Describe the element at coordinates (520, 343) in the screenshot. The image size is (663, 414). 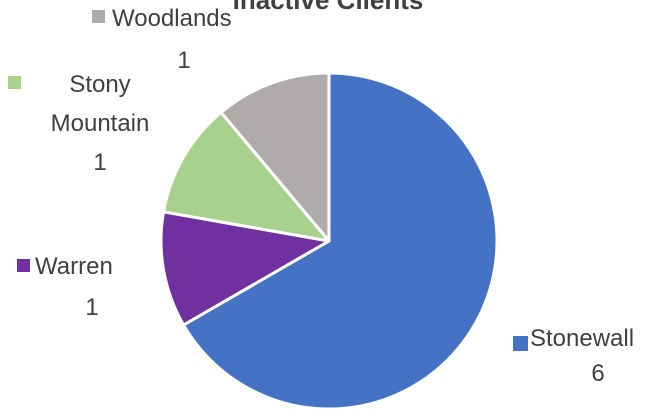
I see `legend-key-stonewall` at that location.